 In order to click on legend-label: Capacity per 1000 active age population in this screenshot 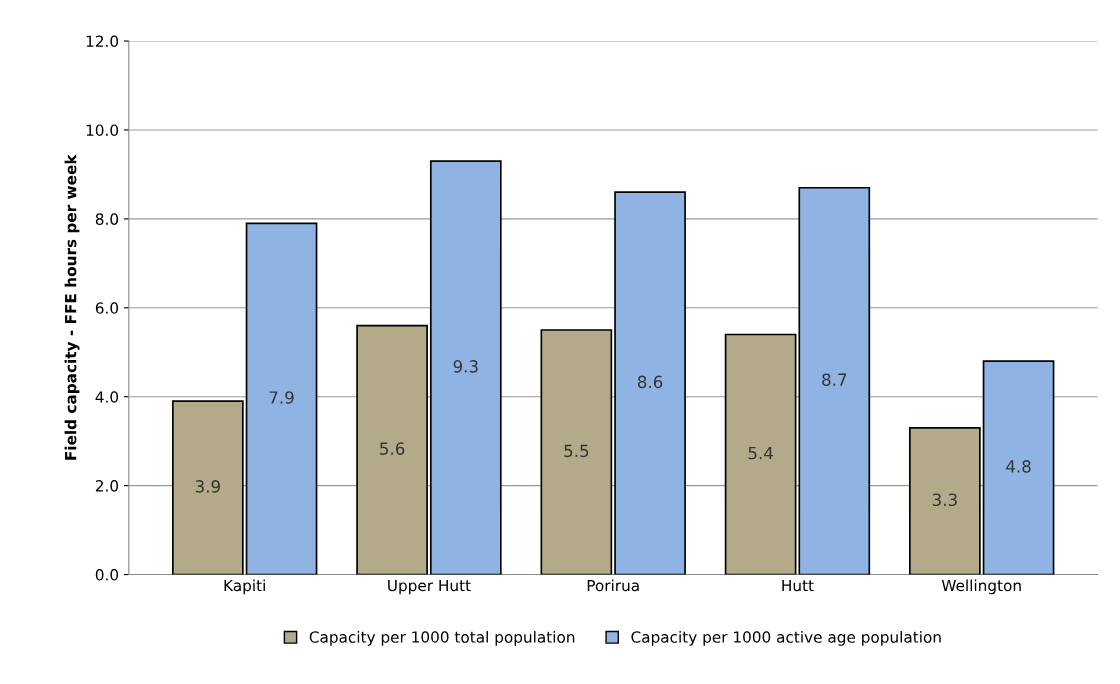, I will do `click(786, 638)`.